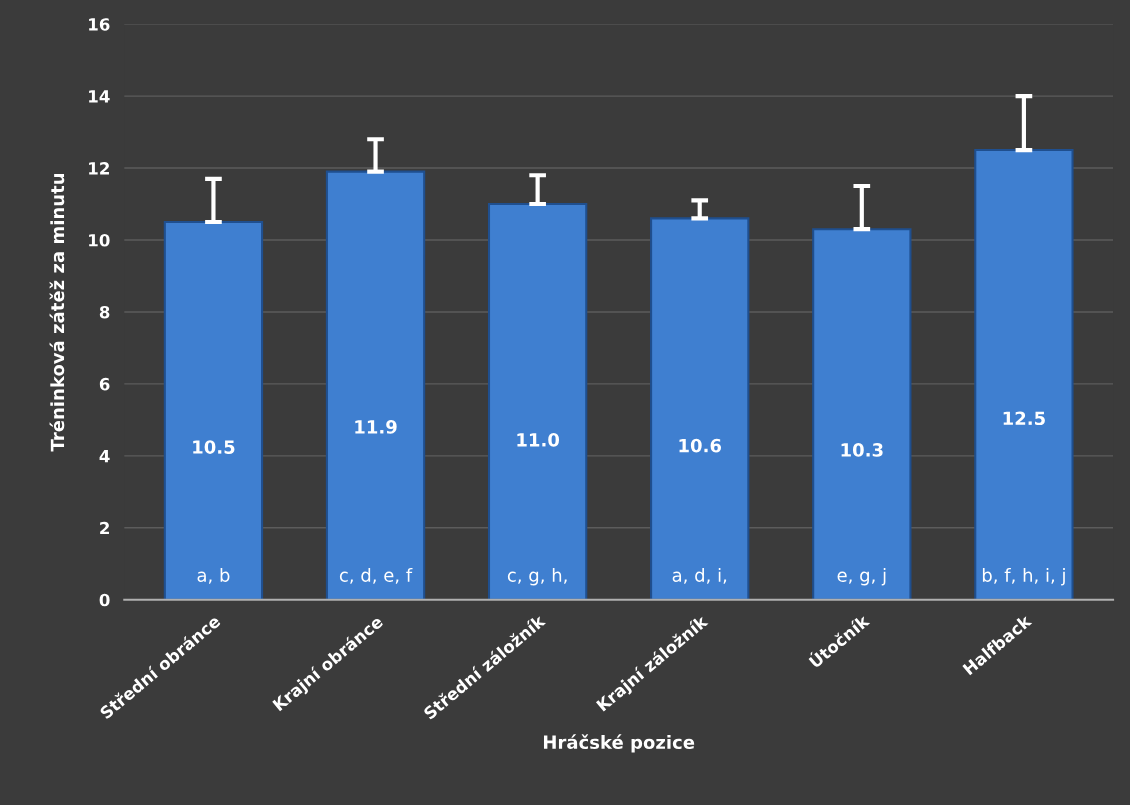 Image resolution: width=1130 pixels, height=805 pixels. Describe the element at coordinates (861, 576) in the screenshot. I see `annotation: e, g, j` at that location.